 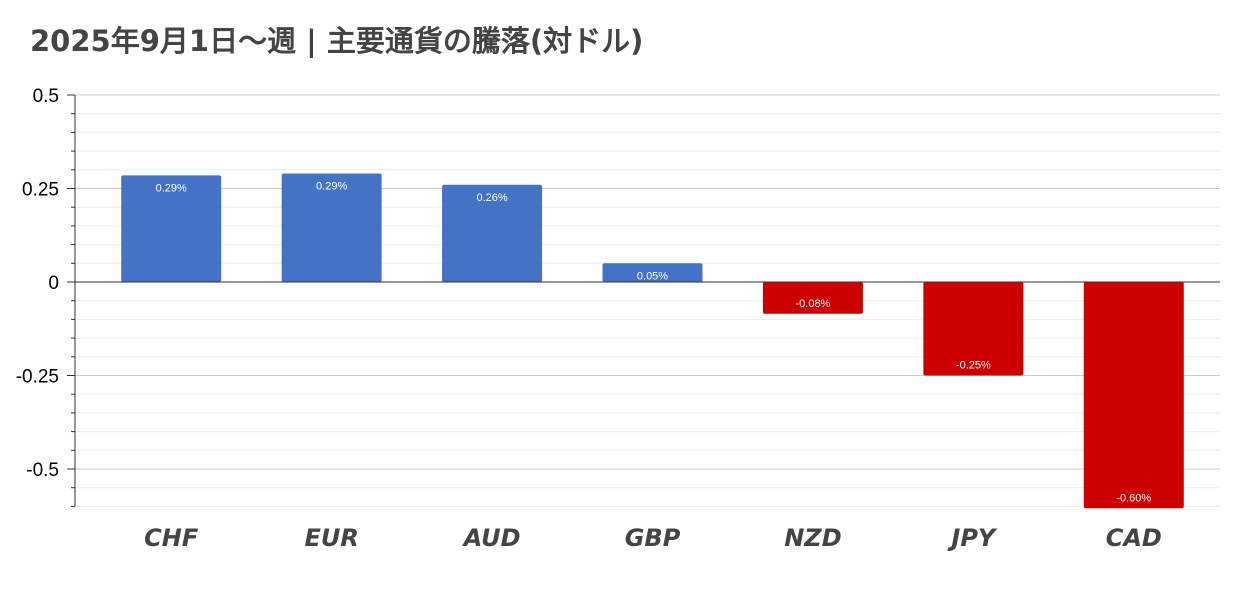 I want to click on bar-nzd, so click(x=812, y=298).